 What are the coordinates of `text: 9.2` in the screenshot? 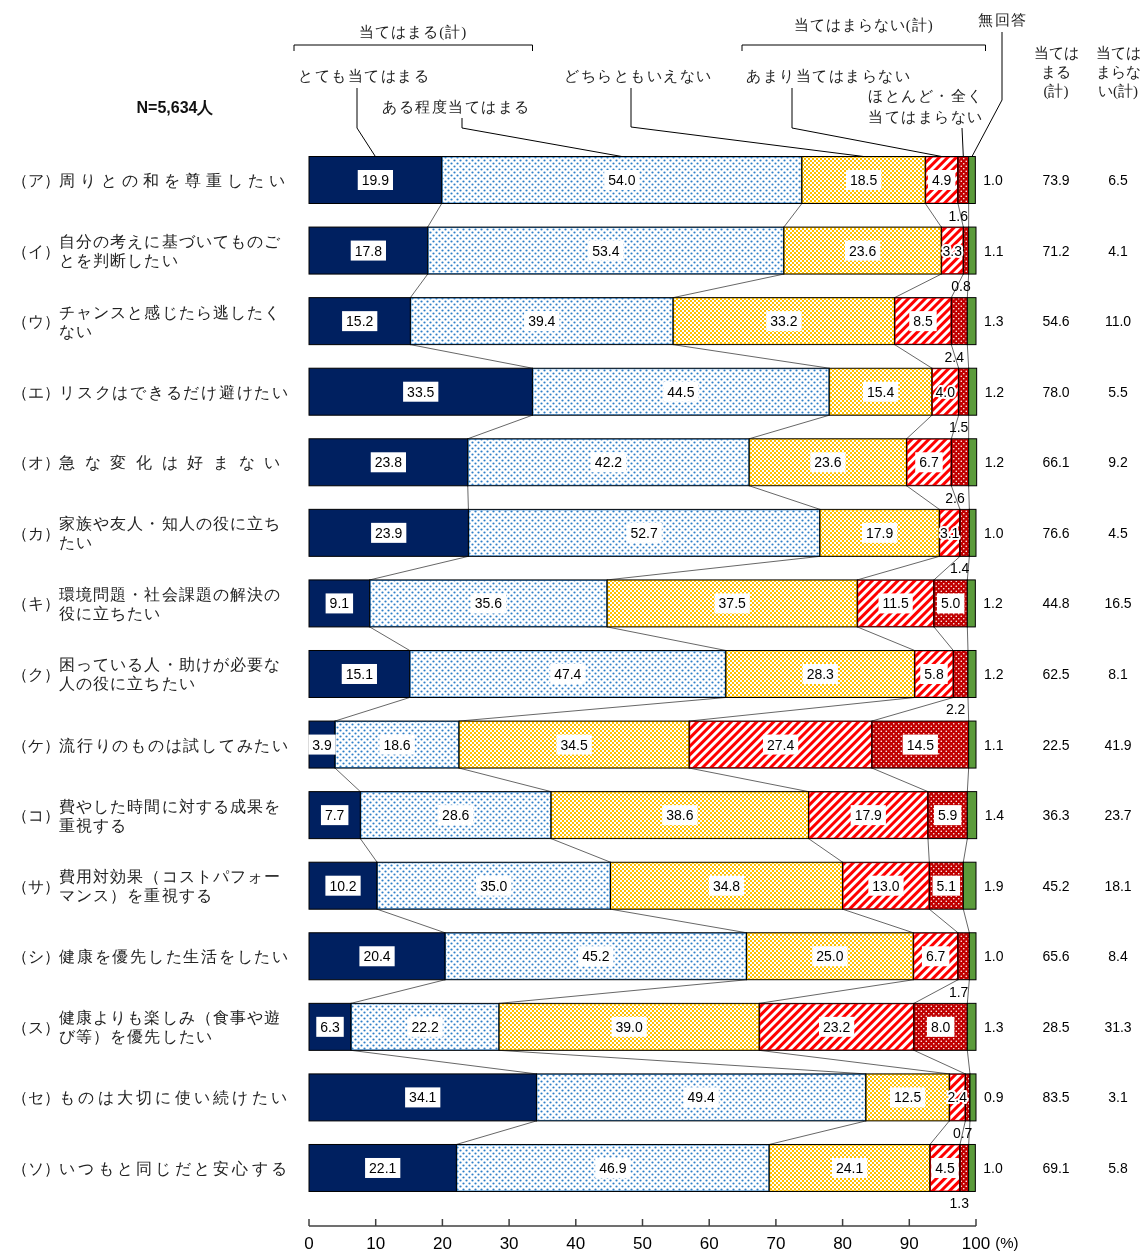 It's located at (1118, 462).